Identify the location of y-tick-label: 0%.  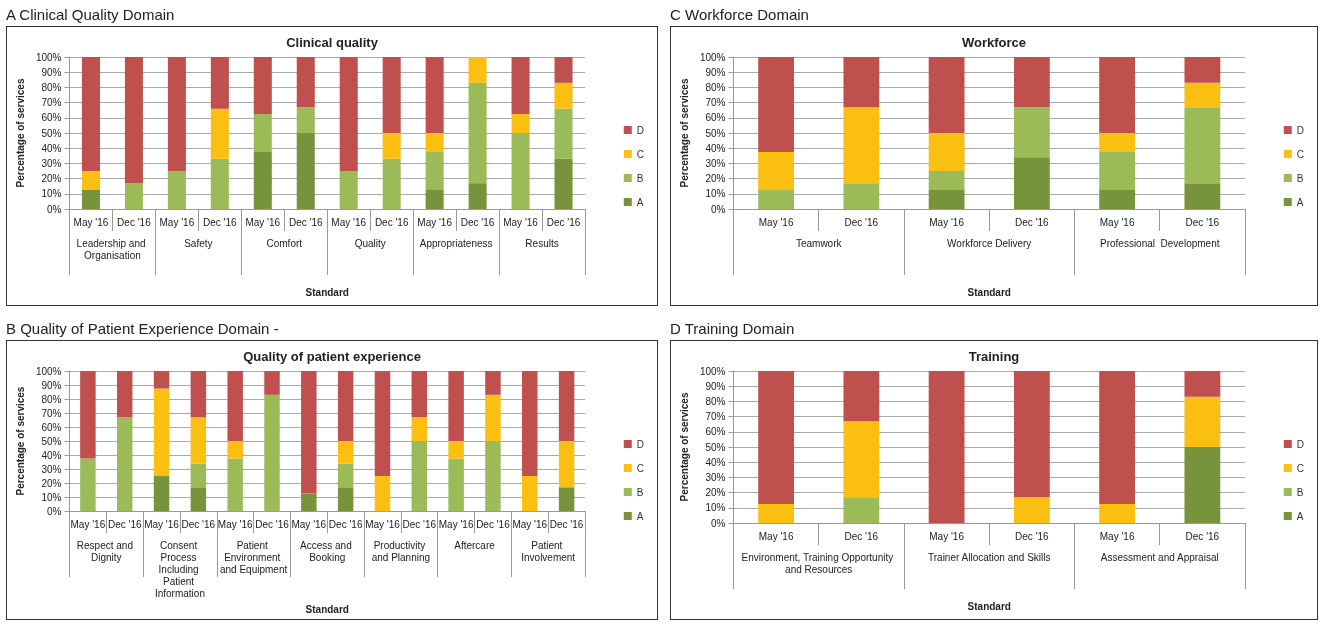
(718, 209).